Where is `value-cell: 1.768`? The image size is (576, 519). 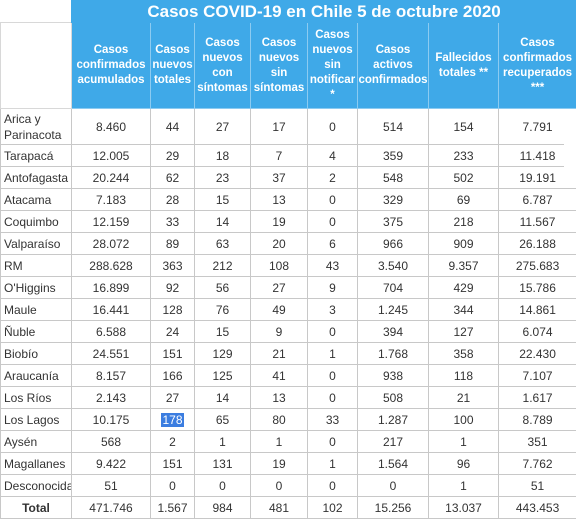 value-cell: 1.768 is located at coordinates (393, 354).